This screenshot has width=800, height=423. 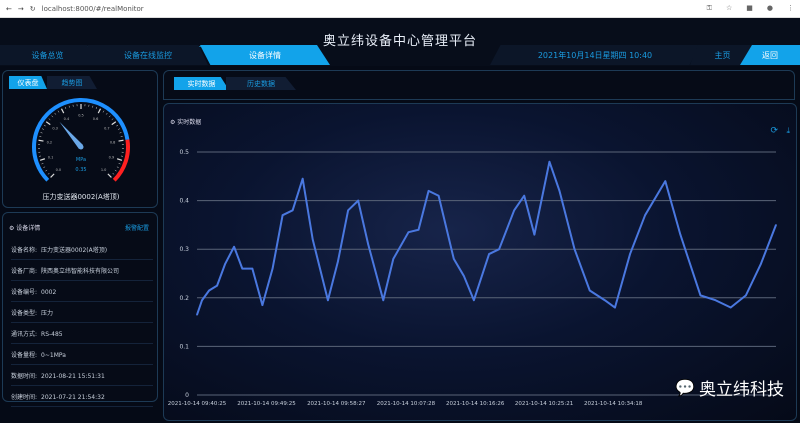 What do you see at coordinates (81, 116) in the screenshot?
I see `gauge-tick-label: 0.5` at bounding box center [81, 116].